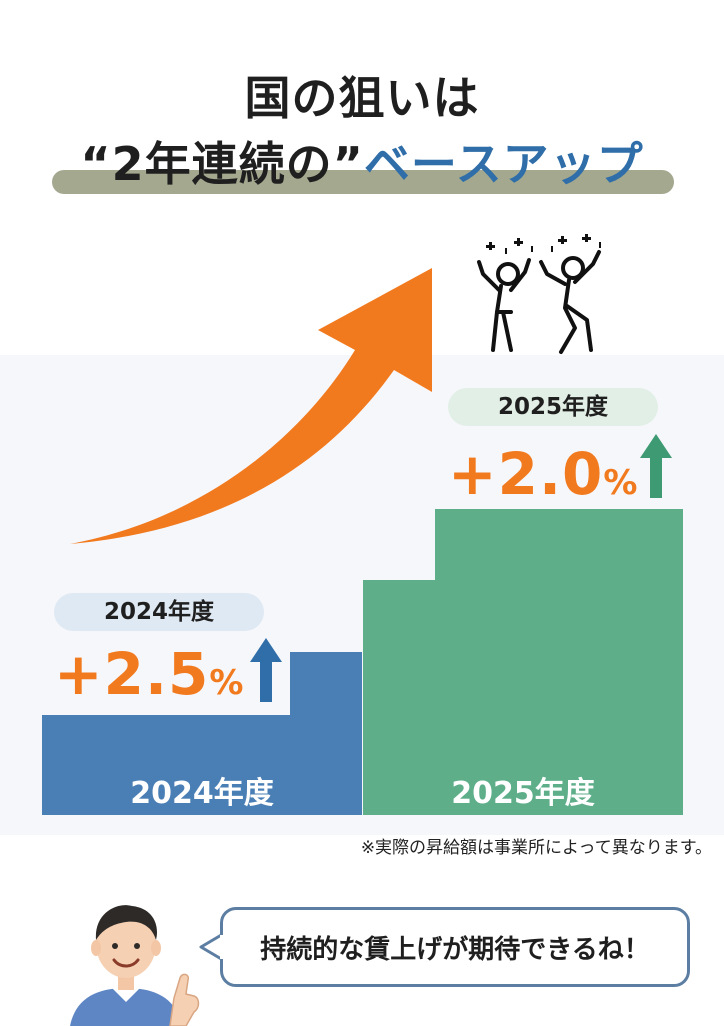  Describe the element at coordinates (326, 684) in the screenshot. I see `bar-2024-step` at that location.